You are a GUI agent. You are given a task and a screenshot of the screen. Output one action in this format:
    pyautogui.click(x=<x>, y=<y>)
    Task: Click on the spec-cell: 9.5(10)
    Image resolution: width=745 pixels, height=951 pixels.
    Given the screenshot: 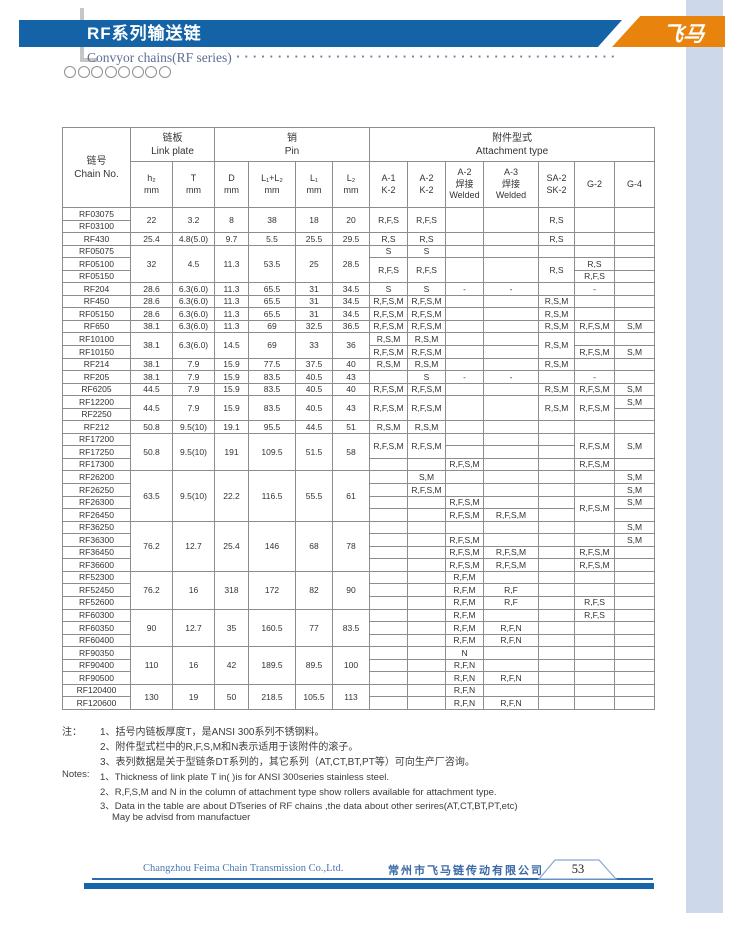 What is the action you would take?
    pyautogui.click(x=193, y=496)
    